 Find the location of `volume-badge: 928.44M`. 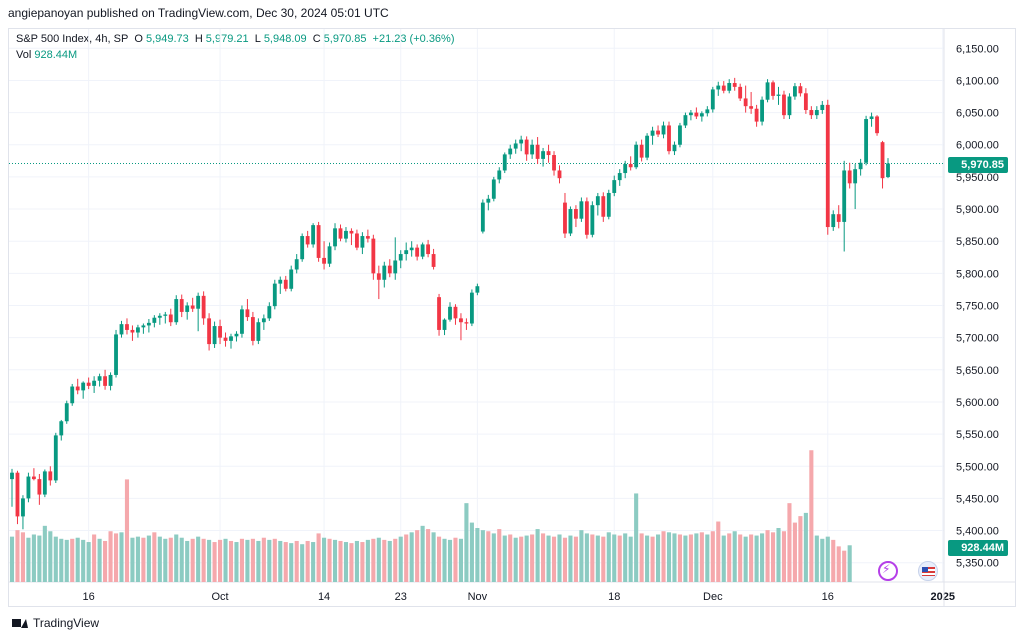

volume-badge: 928.44M is located at coordinates (978, 548).